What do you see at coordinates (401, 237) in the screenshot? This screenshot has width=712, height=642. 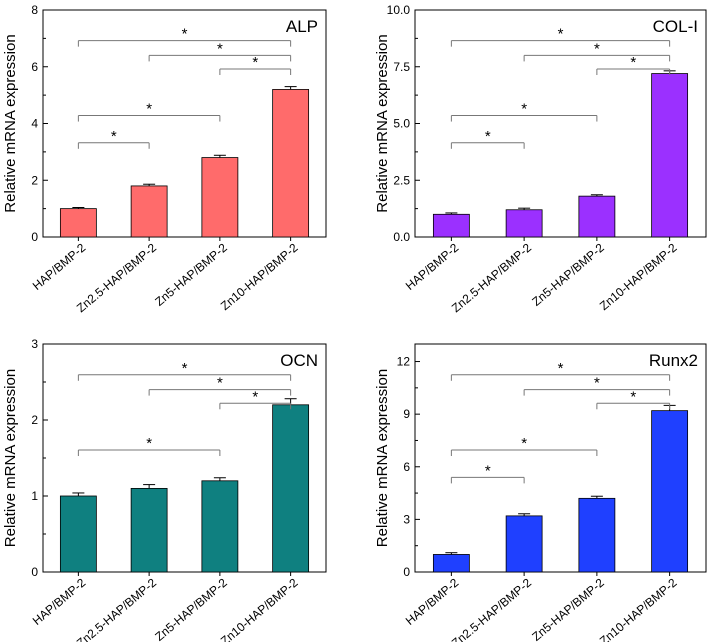 I see `y-tick-label: 0.0` at bounding box center [401, 237].